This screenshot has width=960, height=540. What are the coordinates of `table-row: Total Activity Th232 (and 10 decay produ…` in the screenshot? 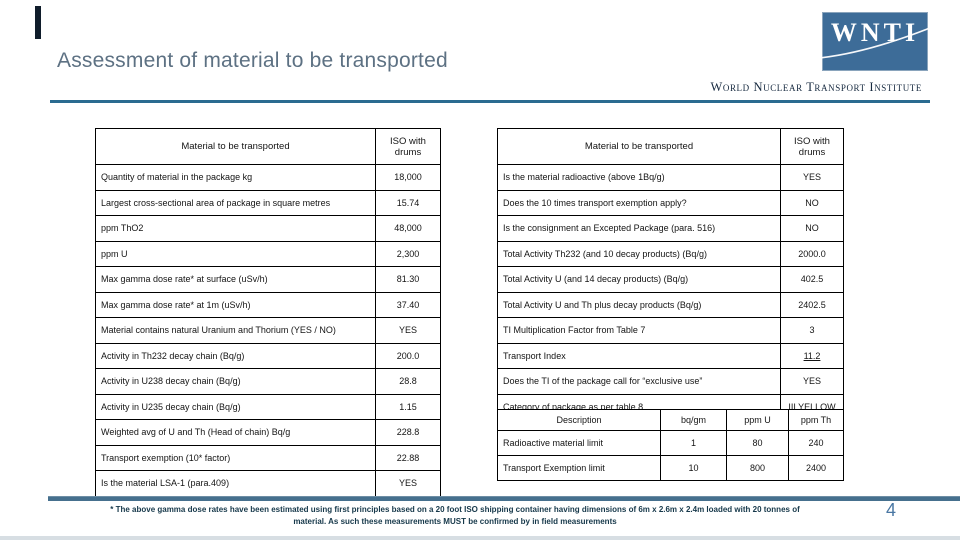 It's located at (670, 253).